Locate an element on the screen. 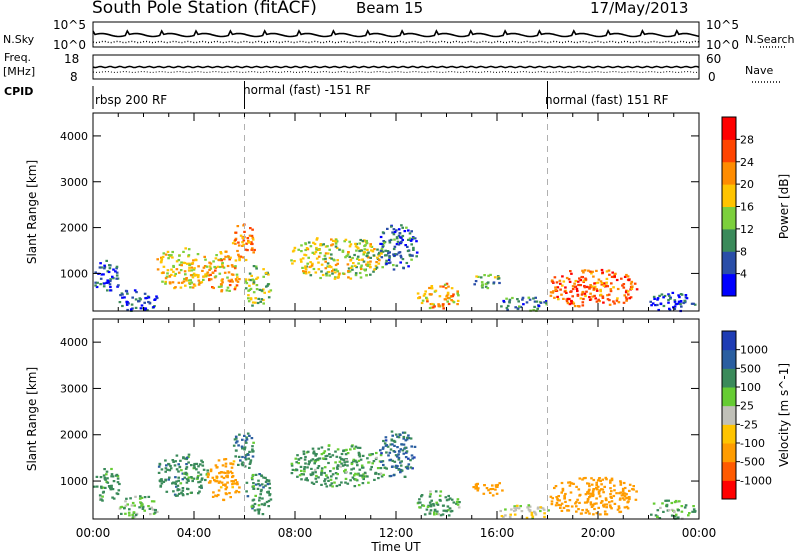 Image resolution: width=800 pixels, height=554 pixels. noise-left-bottom: 10^0 is located at coordinates (69, 45).